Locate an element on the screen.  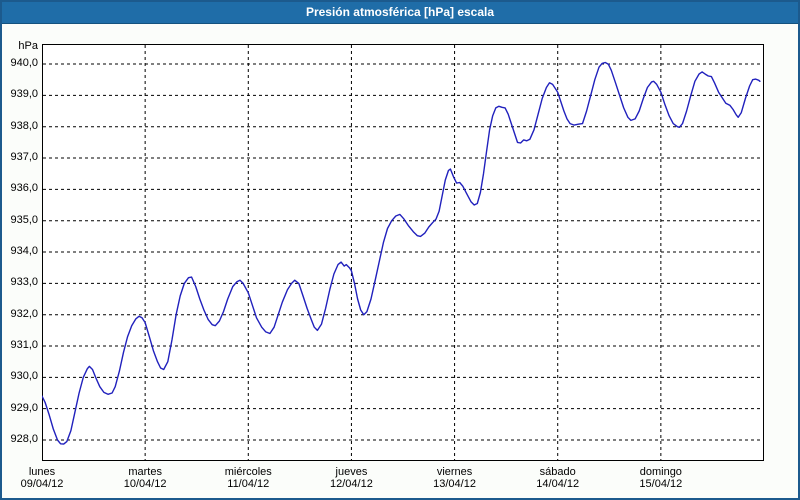
y-tick-label: 935,0 is located at coordinates (24, 219).